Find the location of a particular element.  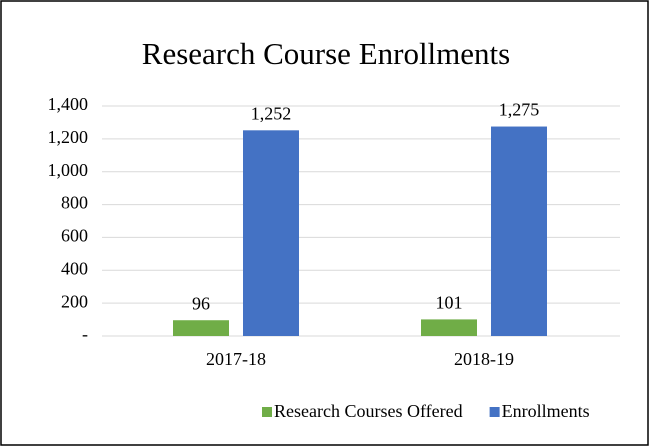

data-label: 1,252 is located at coordinates (271, 113).